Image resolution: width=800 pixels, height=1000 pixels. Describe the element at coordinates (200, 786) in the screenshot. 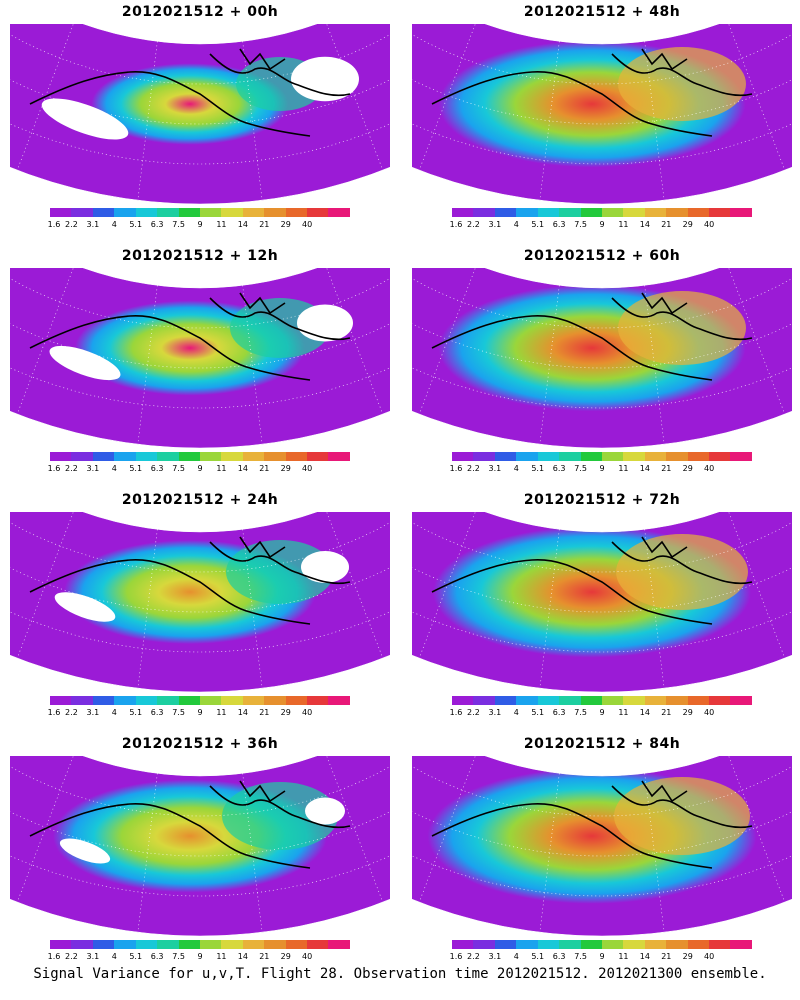

I see `parallel-line` at that location.